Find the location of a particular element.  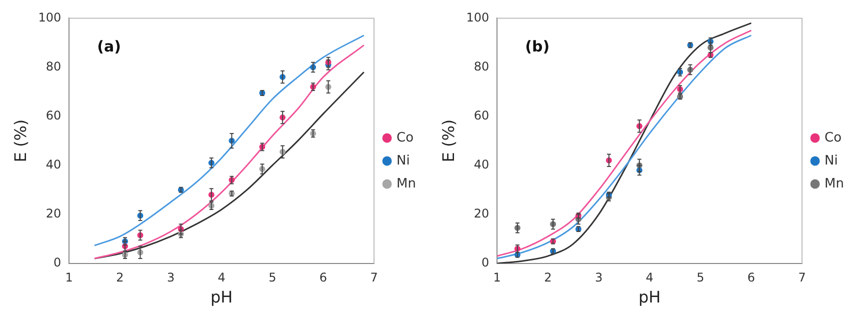

annotation: (b) is located at coordinates (537, 47).